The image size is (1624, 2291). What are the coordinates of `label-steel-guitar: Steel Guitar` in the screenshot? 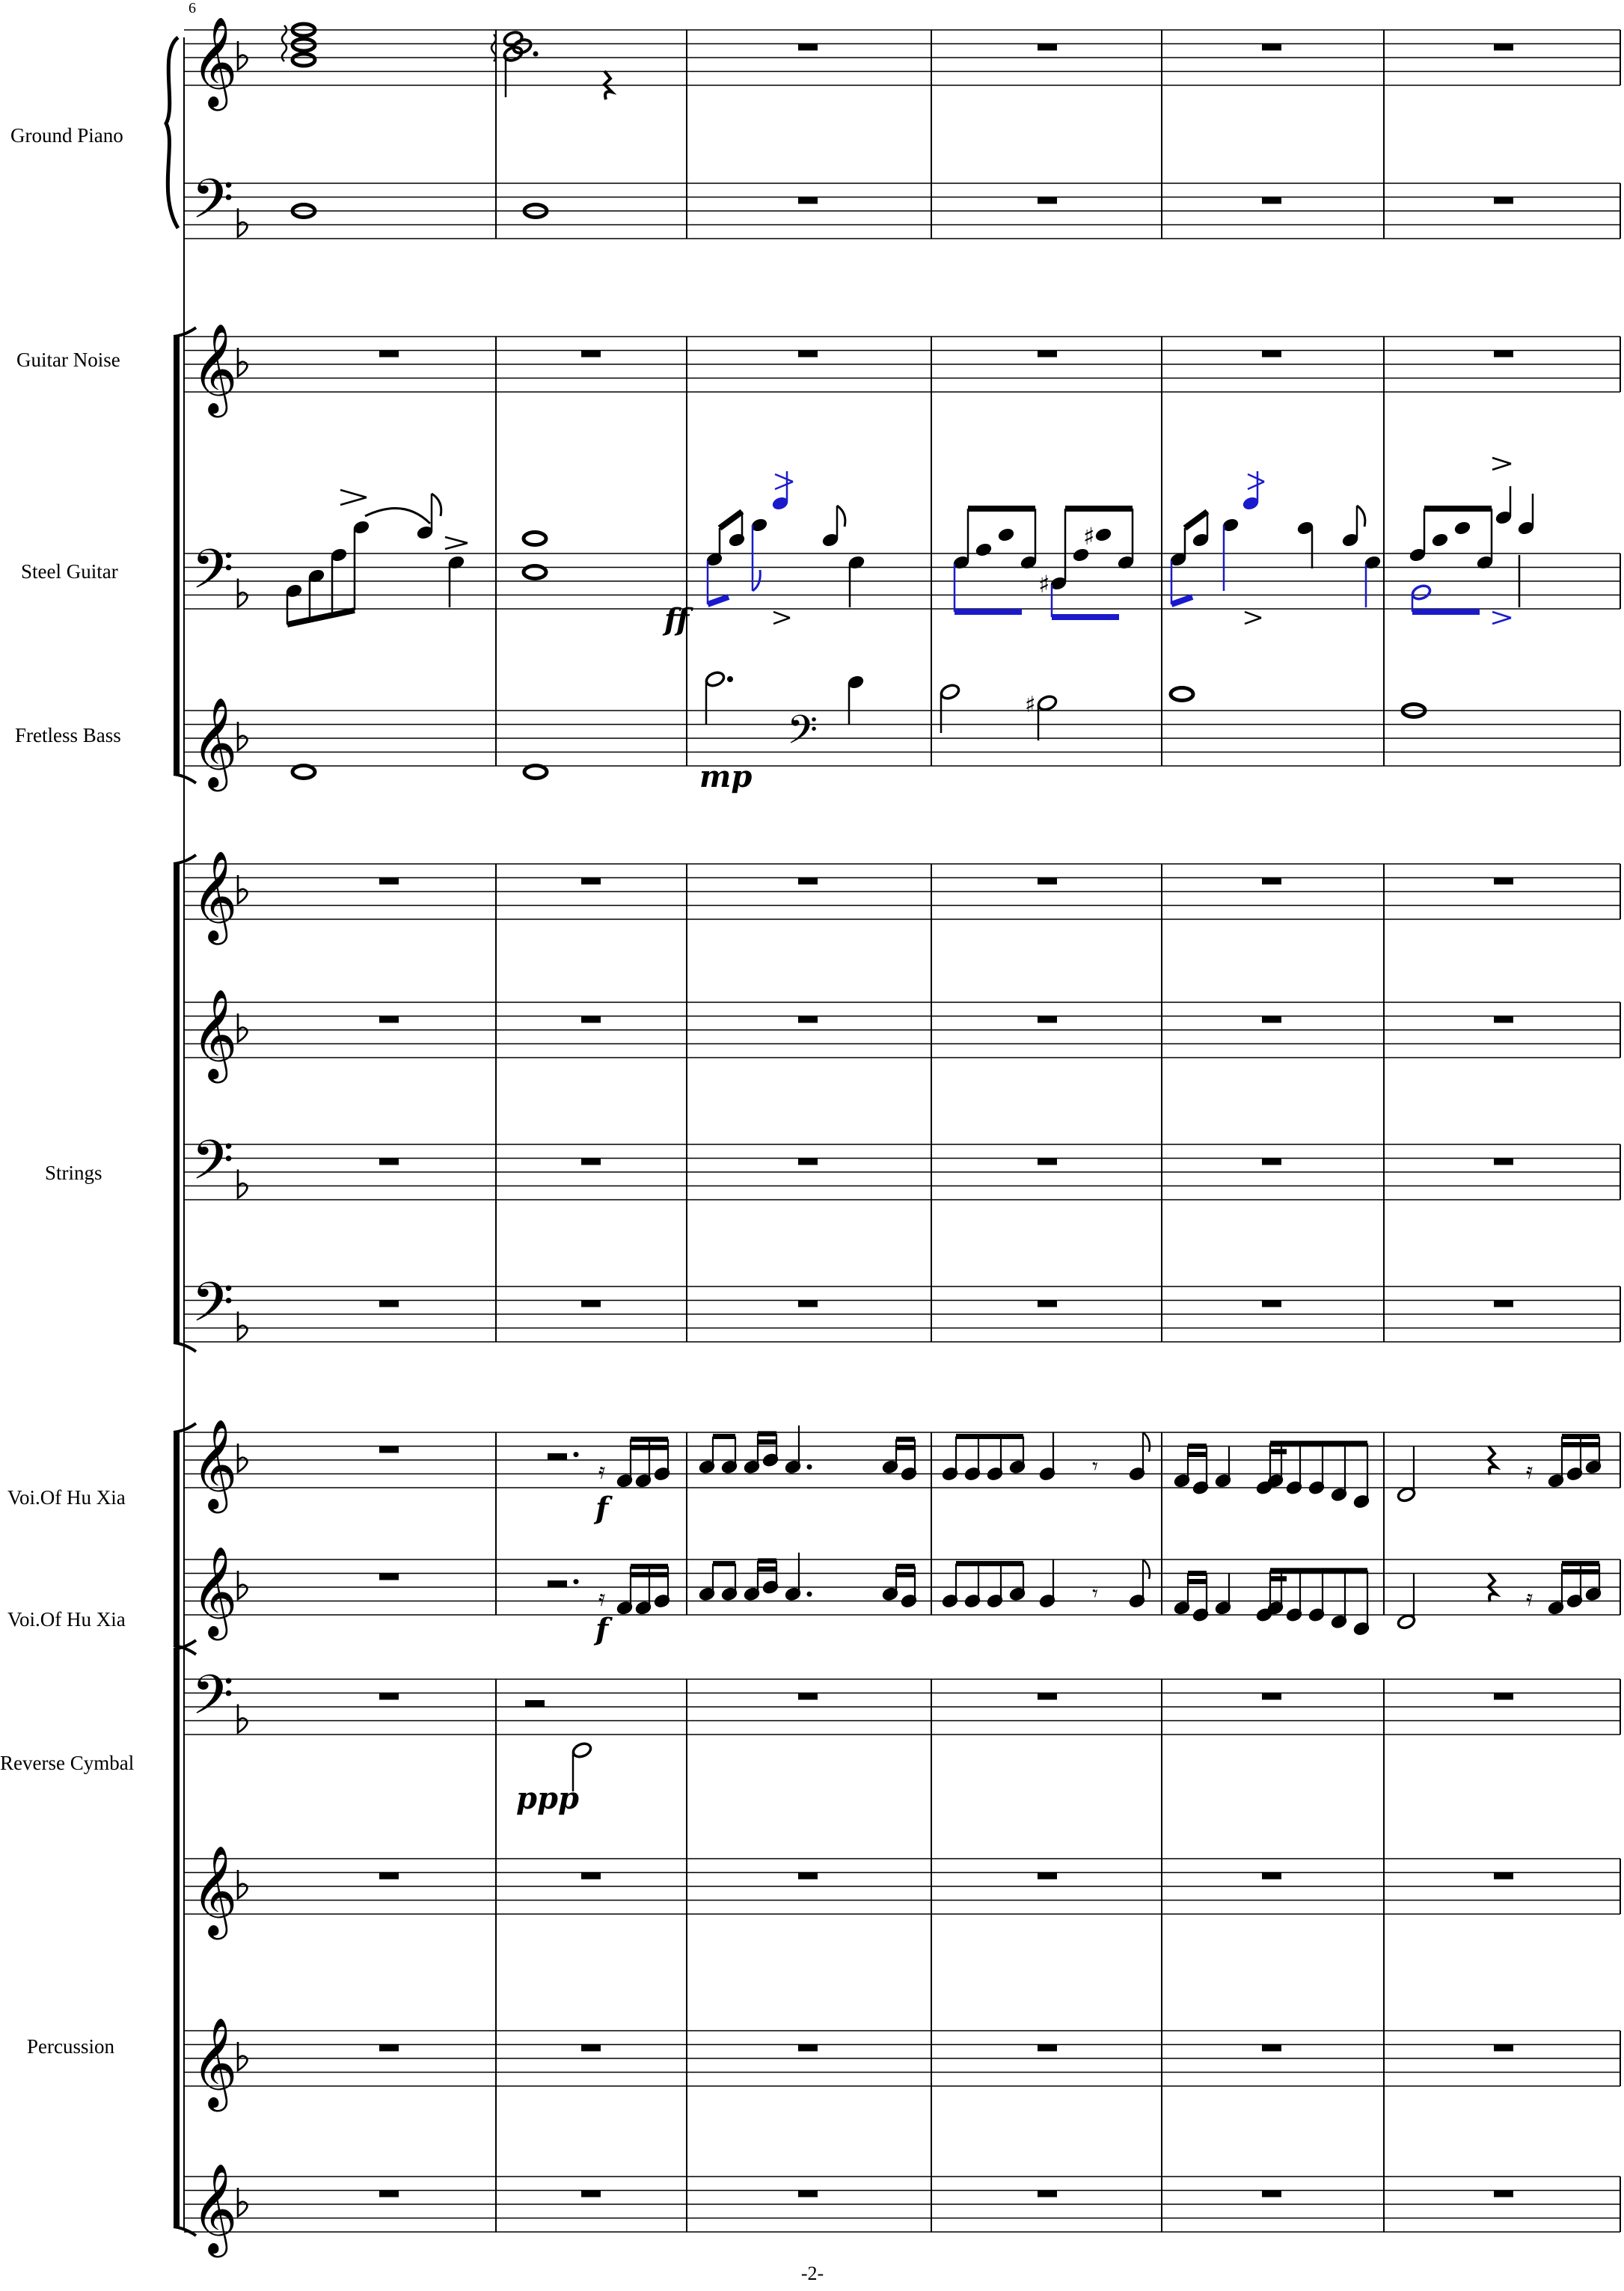 It's located at (69, 571).